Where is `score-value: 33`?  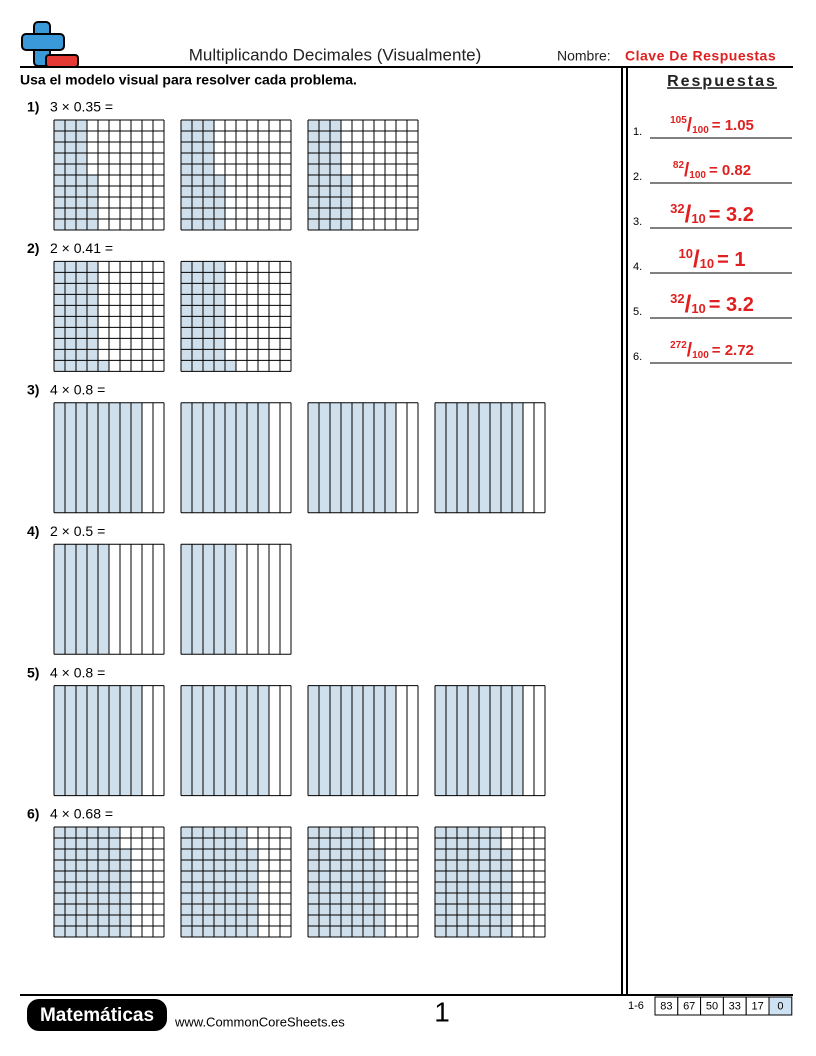
score-value: 33 is located at coordinates (735, 1006).